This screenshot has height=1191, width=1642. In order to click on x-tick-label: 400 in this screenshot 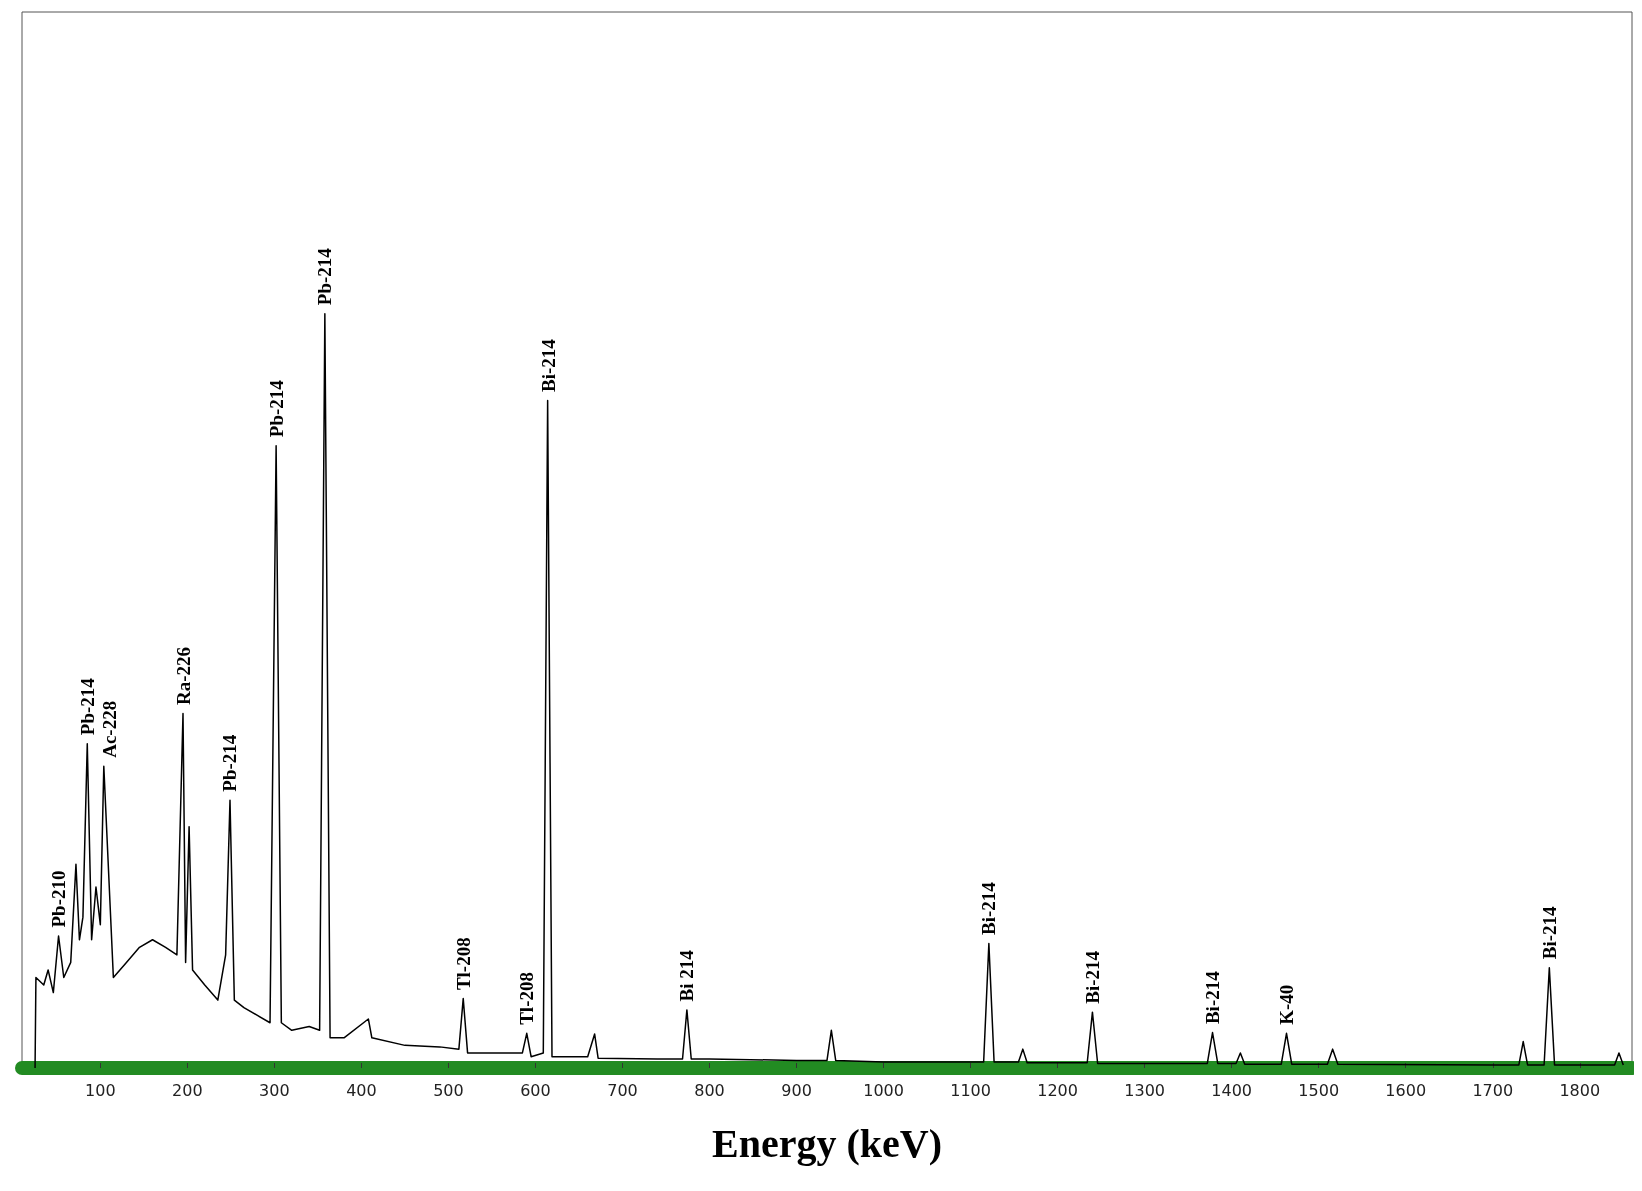, I will do `click(361, 1090)`.